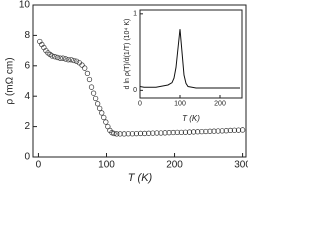  I want to click on y-tick-label: 10, so click(25, 5).